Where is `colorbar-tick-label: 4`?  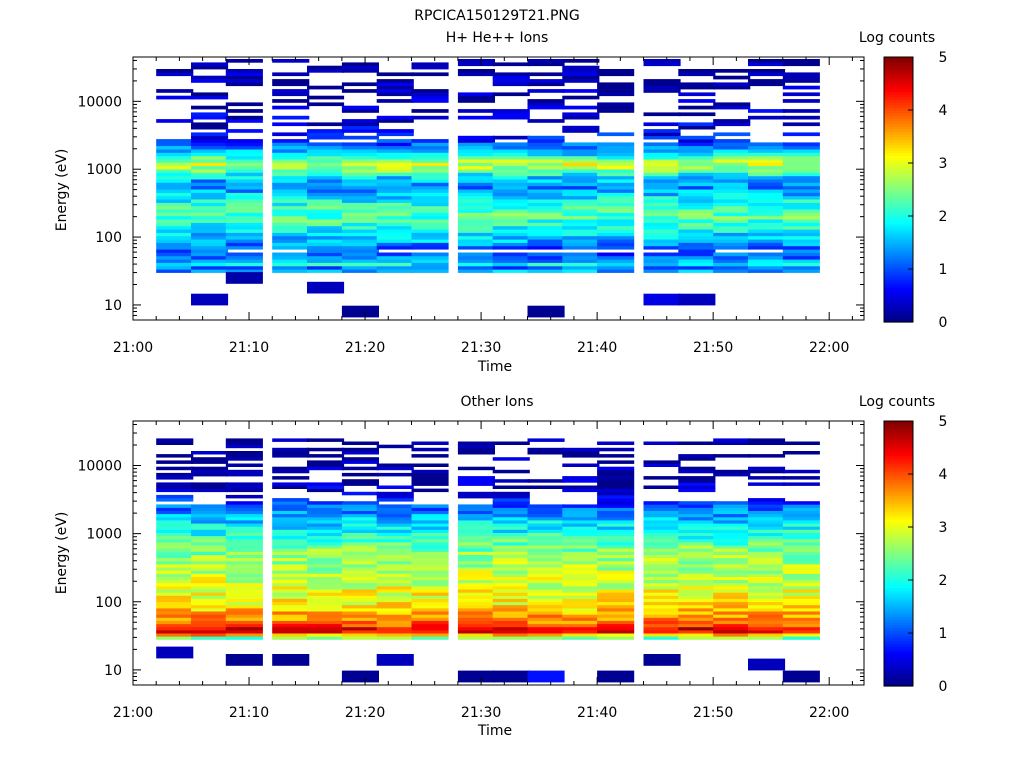 colorbar-tick-label: 4 is located at coordinates (943, 111).